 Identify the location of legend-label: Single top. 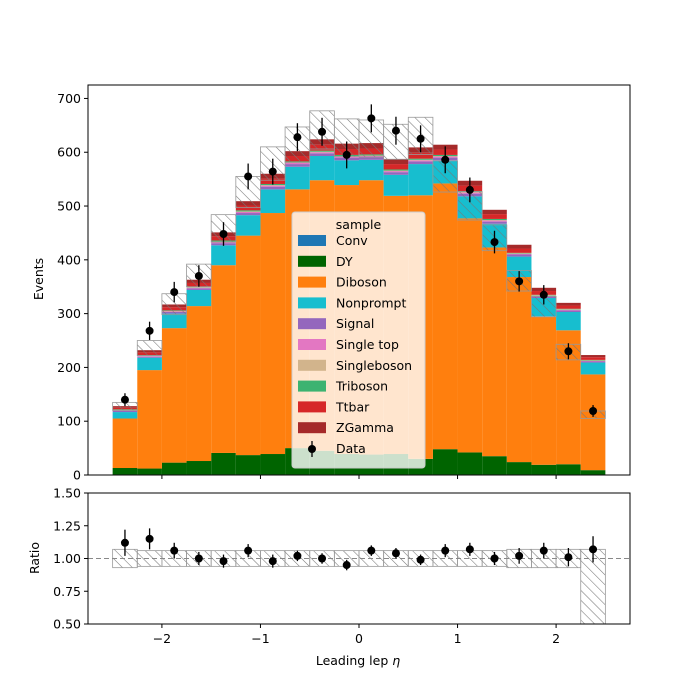
(367, 344).